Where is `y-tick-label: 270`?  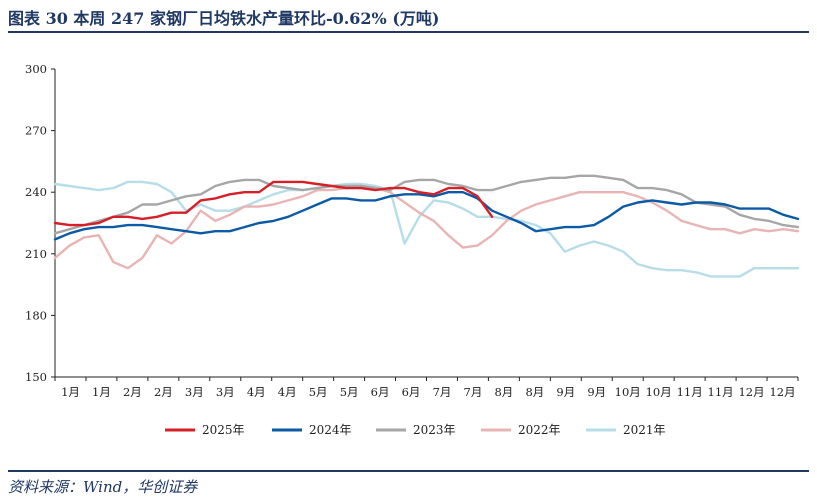 y-tick-label: 270 is located at coordinates (36, 131).